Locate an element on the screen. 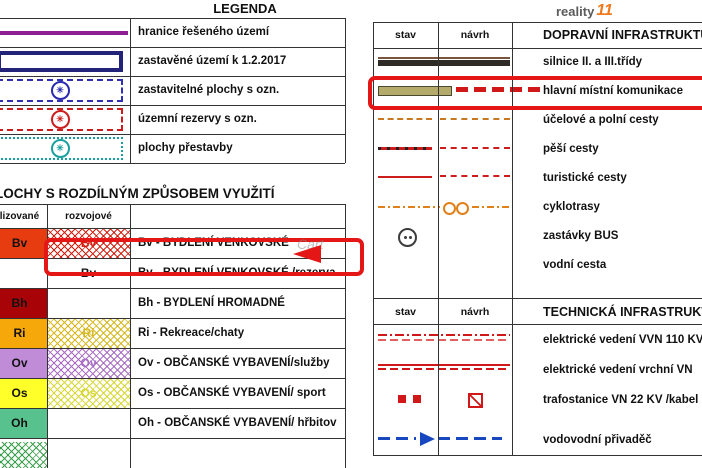  red-dashed-rect-icon: ✳ is located at coordinates (61, 119).